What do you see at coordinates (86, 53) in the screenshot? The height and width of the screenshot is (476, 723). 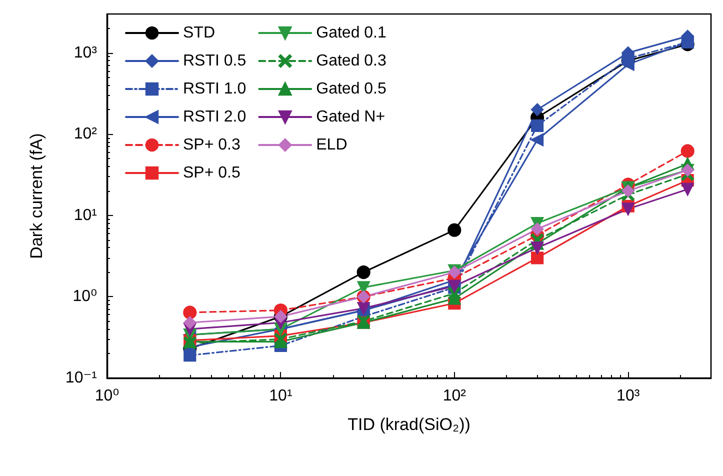 I see `y-tick-label: 10³` at bounding box center [86, 53].